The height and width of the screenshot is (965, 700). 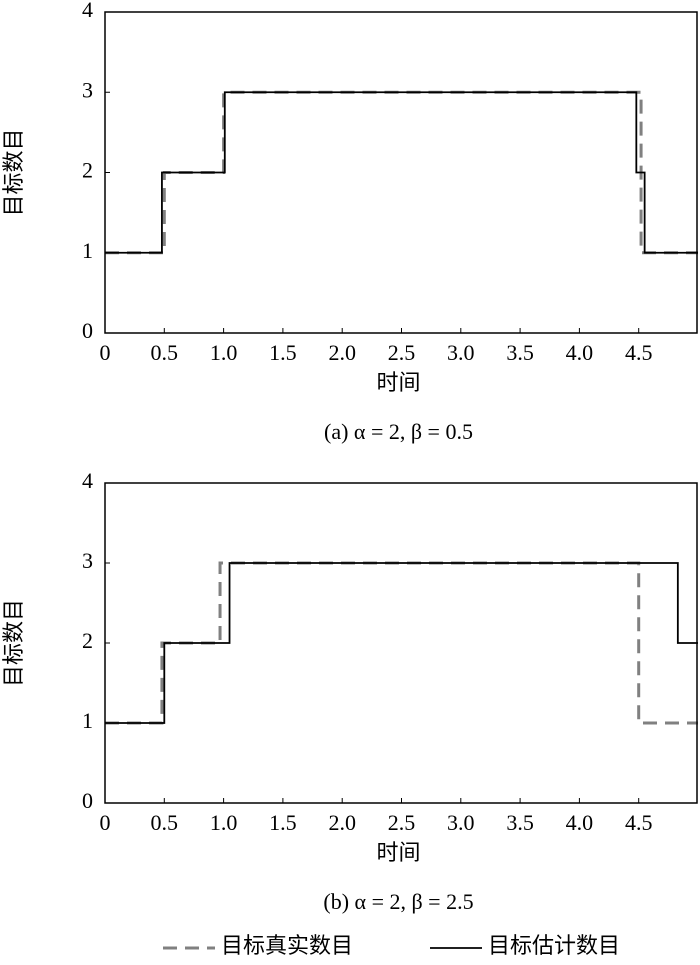 What do you see at coordinates (287, 945) in the screenshot?
I see `legend-label: 目标真实数目` at bounding box center [287, 945].